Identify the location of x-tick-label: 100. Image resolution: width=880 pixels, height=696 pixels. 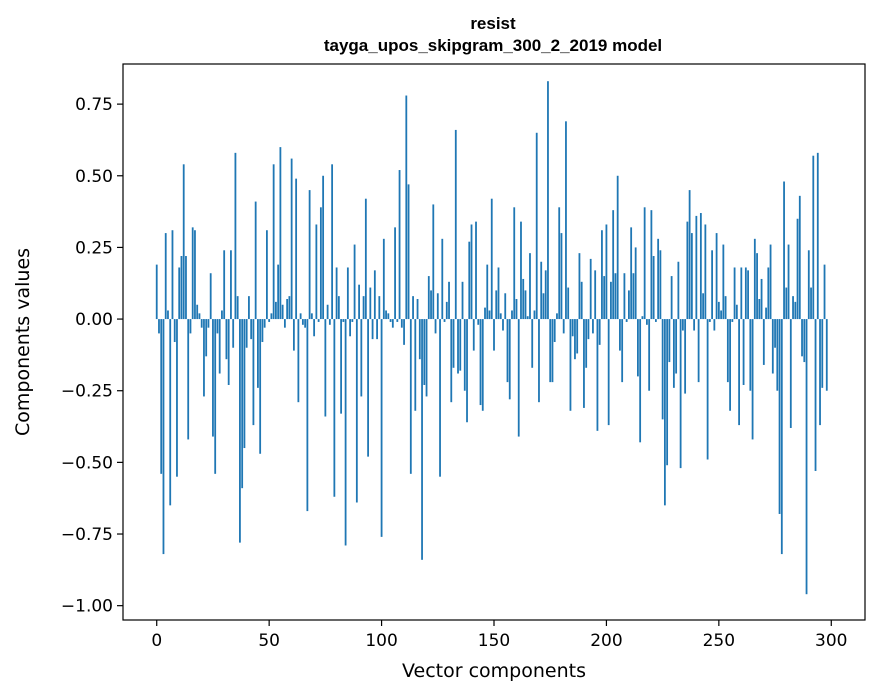
(381, 641).